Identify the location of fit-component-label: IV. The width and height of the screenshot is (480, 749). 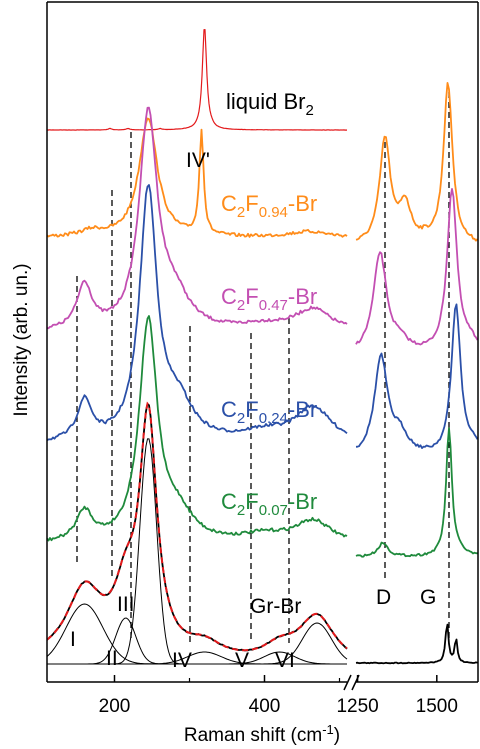
(182, 660).